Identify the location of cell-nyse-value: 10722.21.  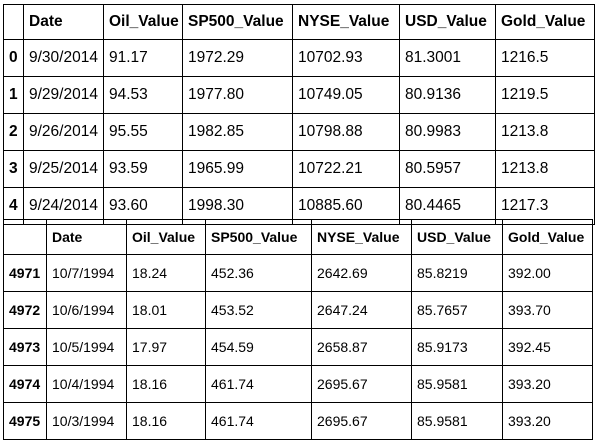
(346, 169).